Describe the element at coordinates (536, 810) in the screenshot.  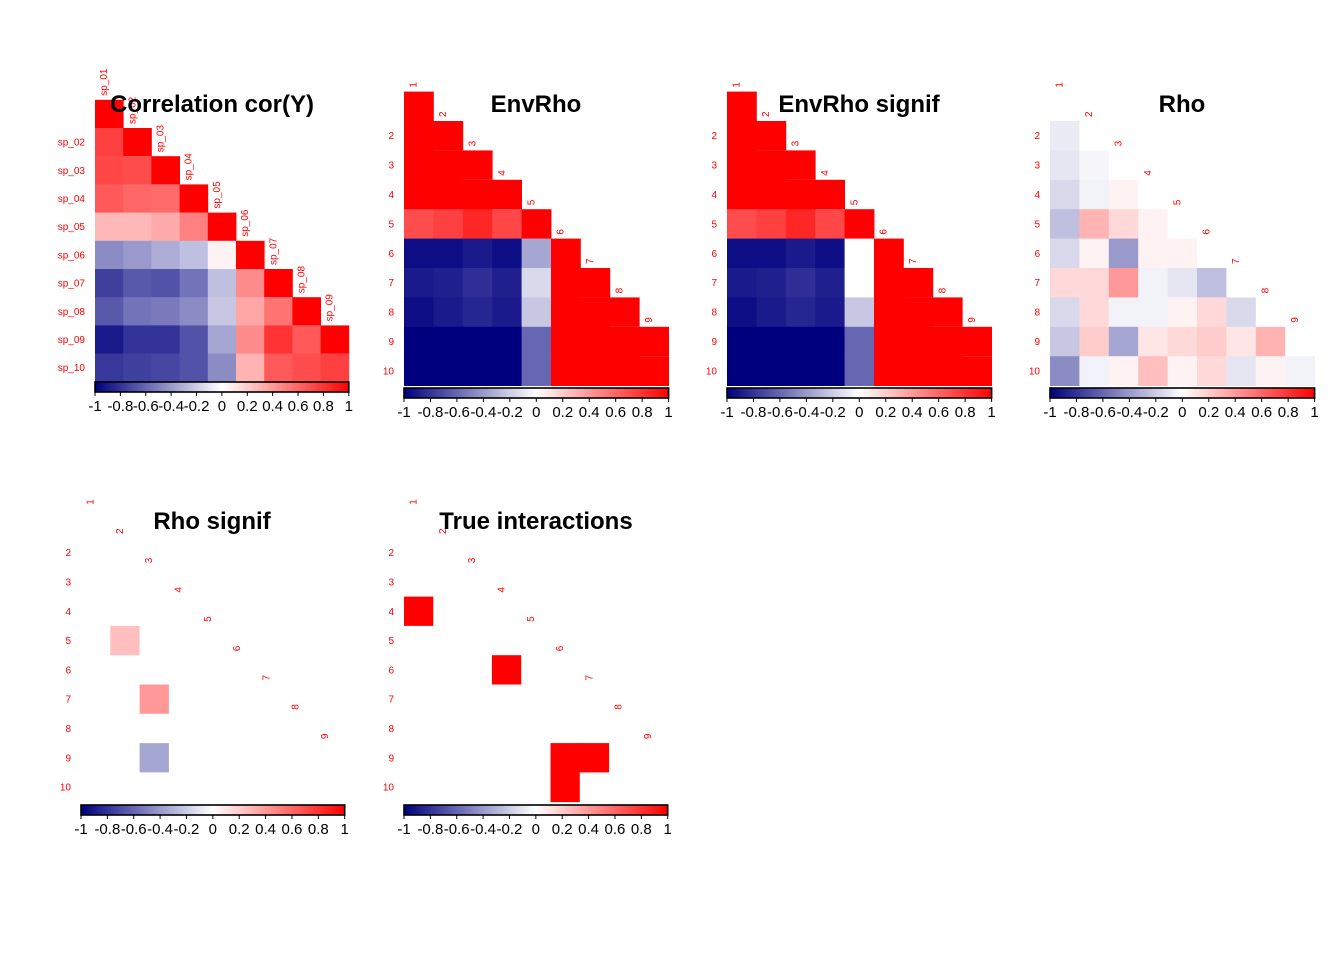
I see `colorbar` at that location.